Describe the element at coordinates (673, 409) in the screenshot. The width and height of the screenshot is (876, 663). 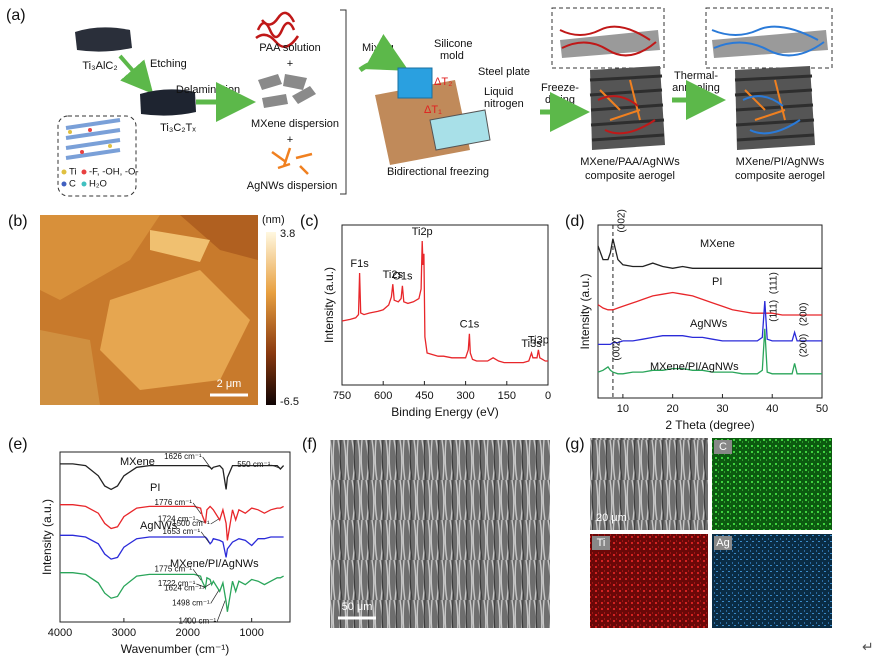
I see `x-tick-label: 20` at that location.